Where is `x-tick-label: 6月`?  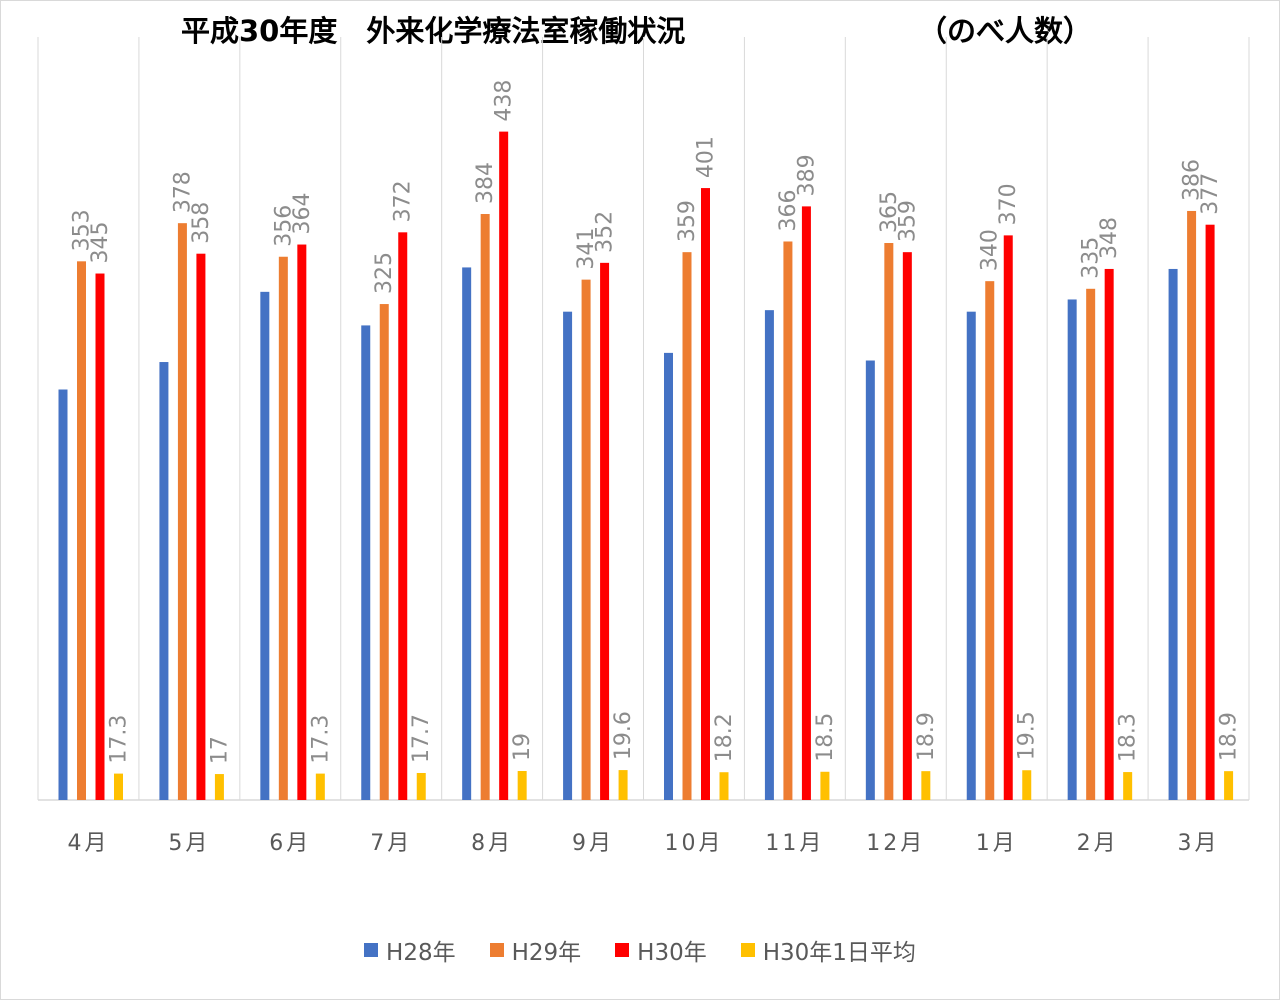
x-tick-label: 6月 is located at coordinates (290, 843).